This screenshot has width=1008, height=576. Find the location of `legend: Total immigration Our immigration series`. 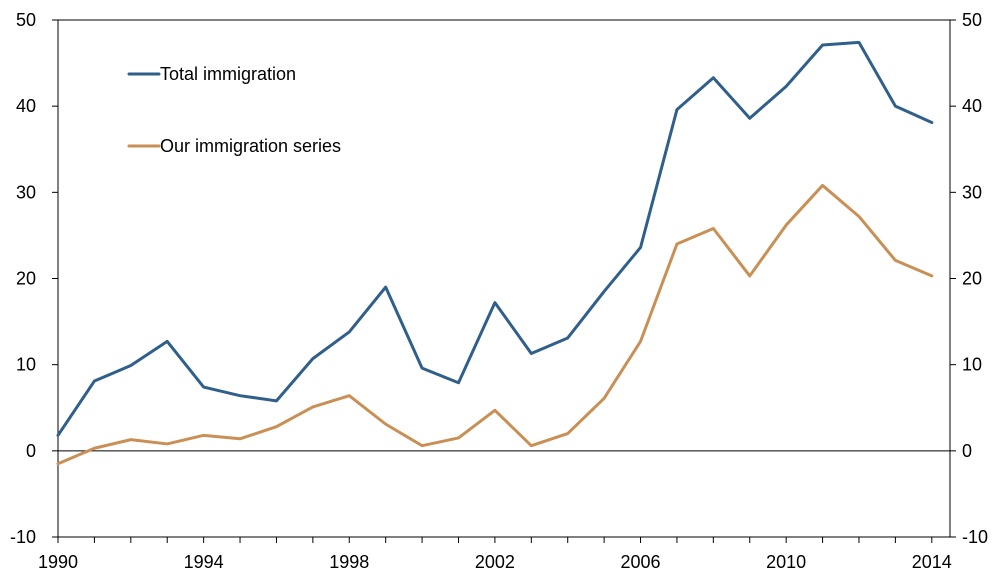

legend: Total immigration Our immigration series is located at coordinates (234, 110).